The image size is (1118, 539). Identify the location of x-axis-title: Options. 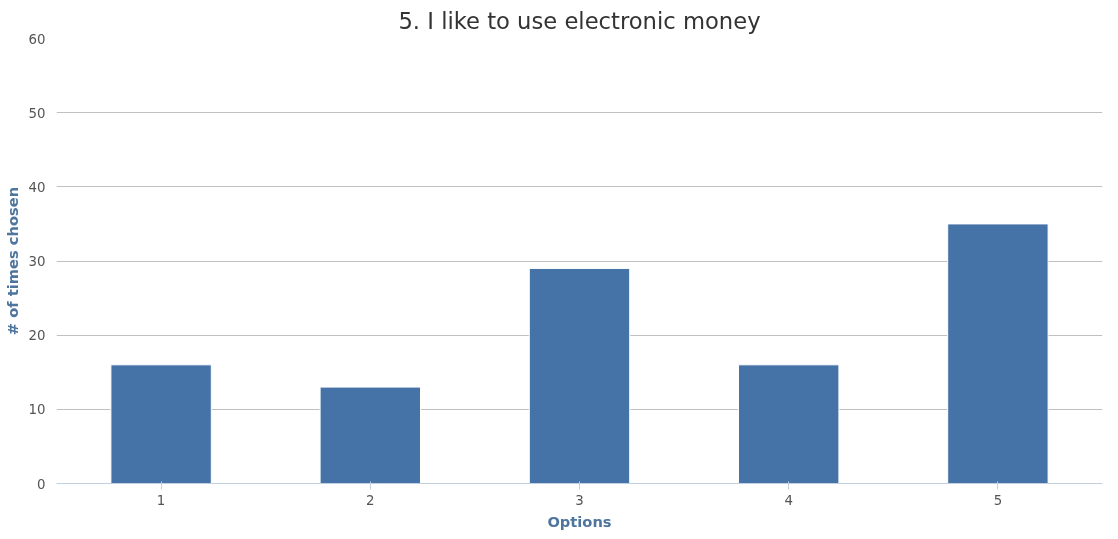
(579, 521).